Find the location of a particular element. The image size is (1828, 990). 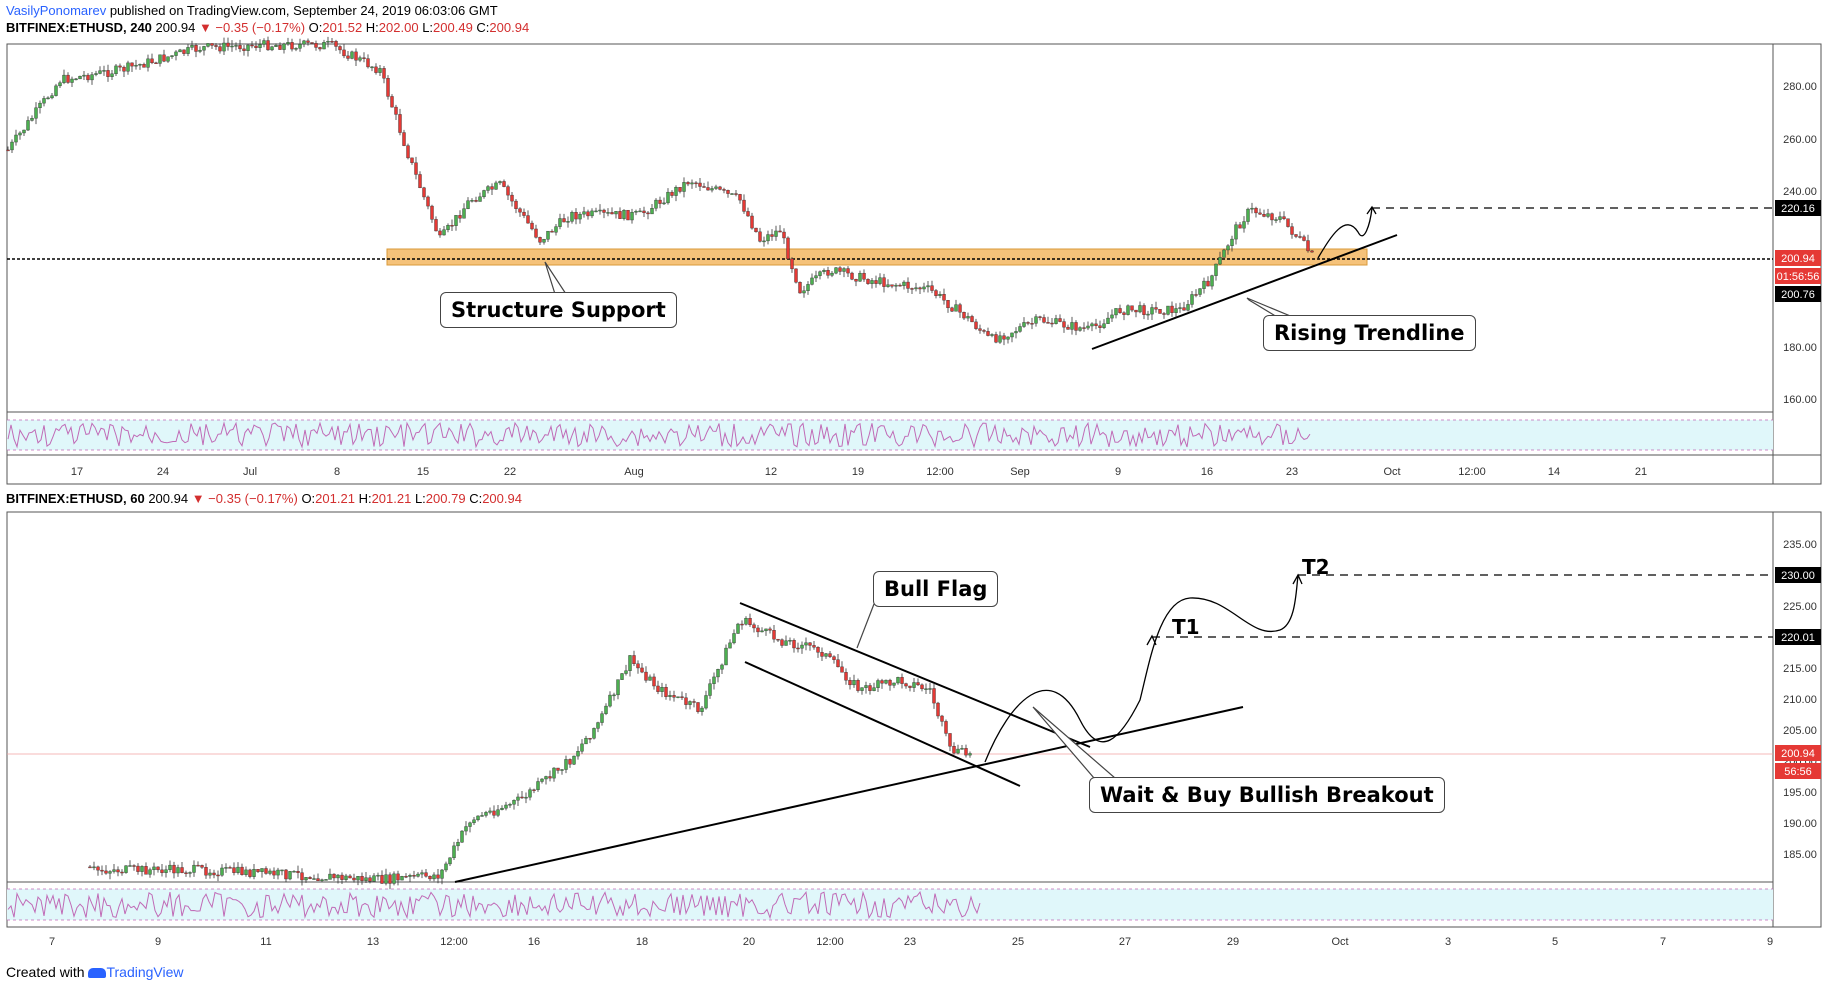

top-o-label: O: is located at coordinates (315, 27).